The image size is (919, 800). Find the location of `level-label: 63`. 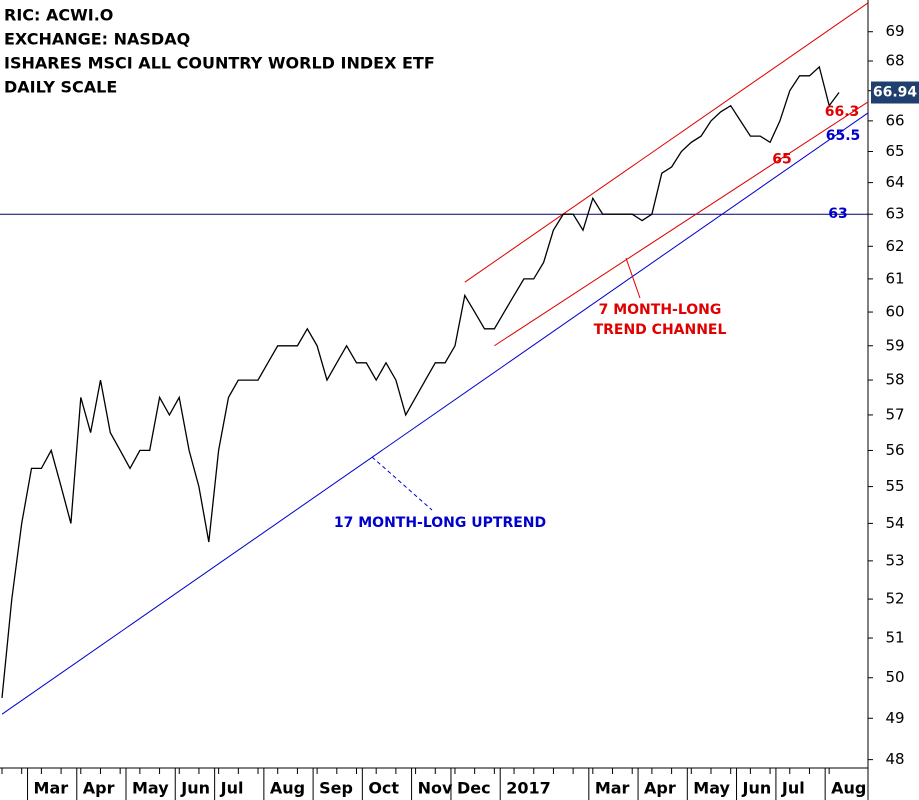

level-label: 63 is located at coordinates (837, 214).